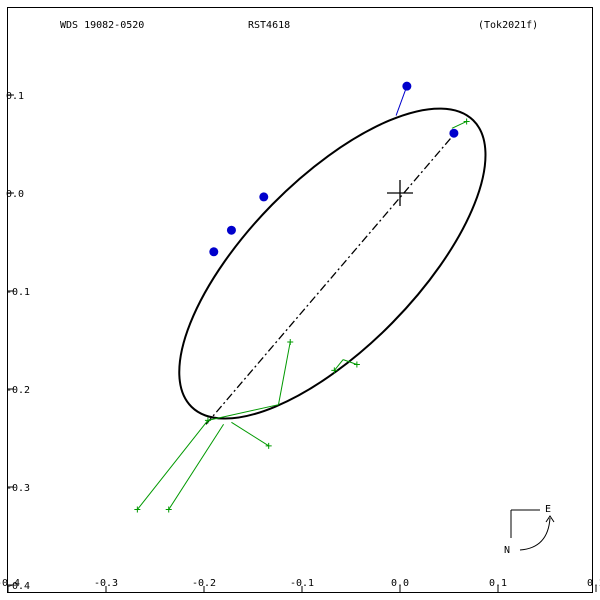  Describe the element at coordinates (334, 169) in the screenshot. I see `blue-observations` at that location.